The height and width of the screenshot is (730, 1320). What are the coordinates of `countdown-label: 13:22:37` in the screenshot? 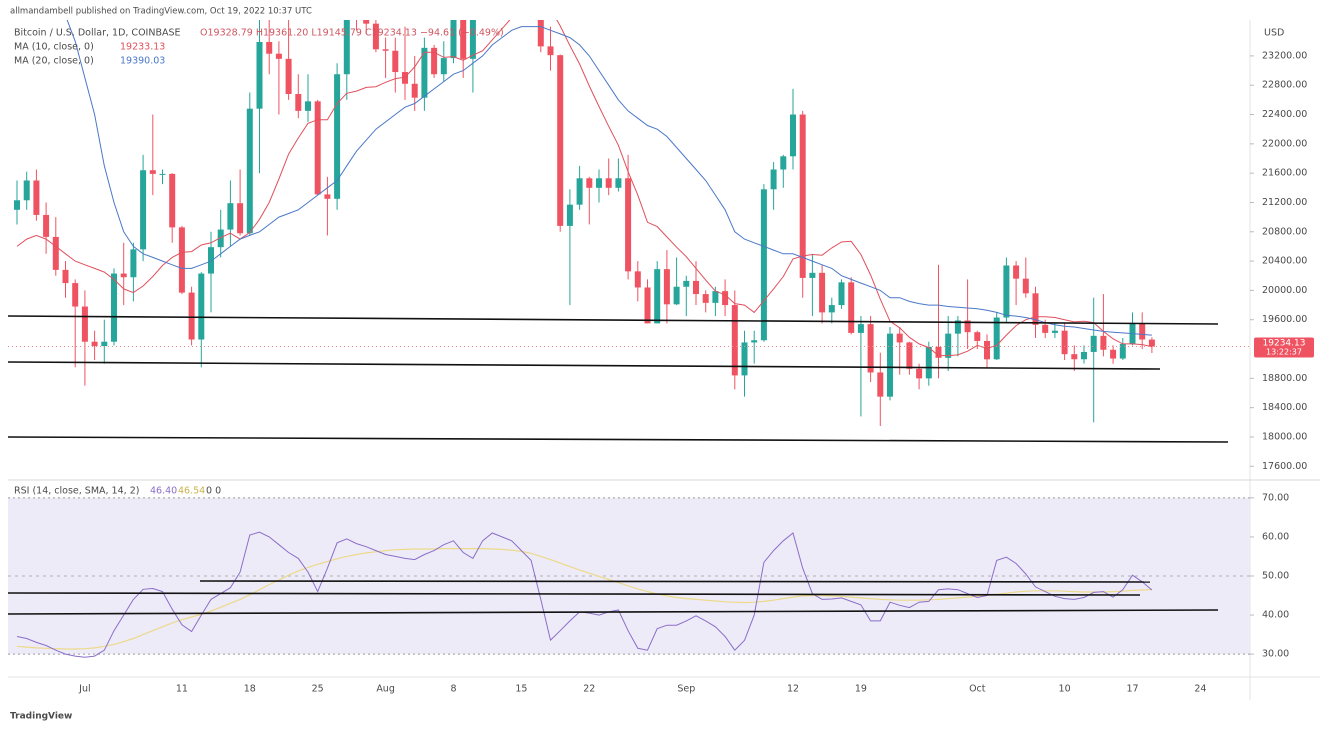 It's located at (1284, 352).